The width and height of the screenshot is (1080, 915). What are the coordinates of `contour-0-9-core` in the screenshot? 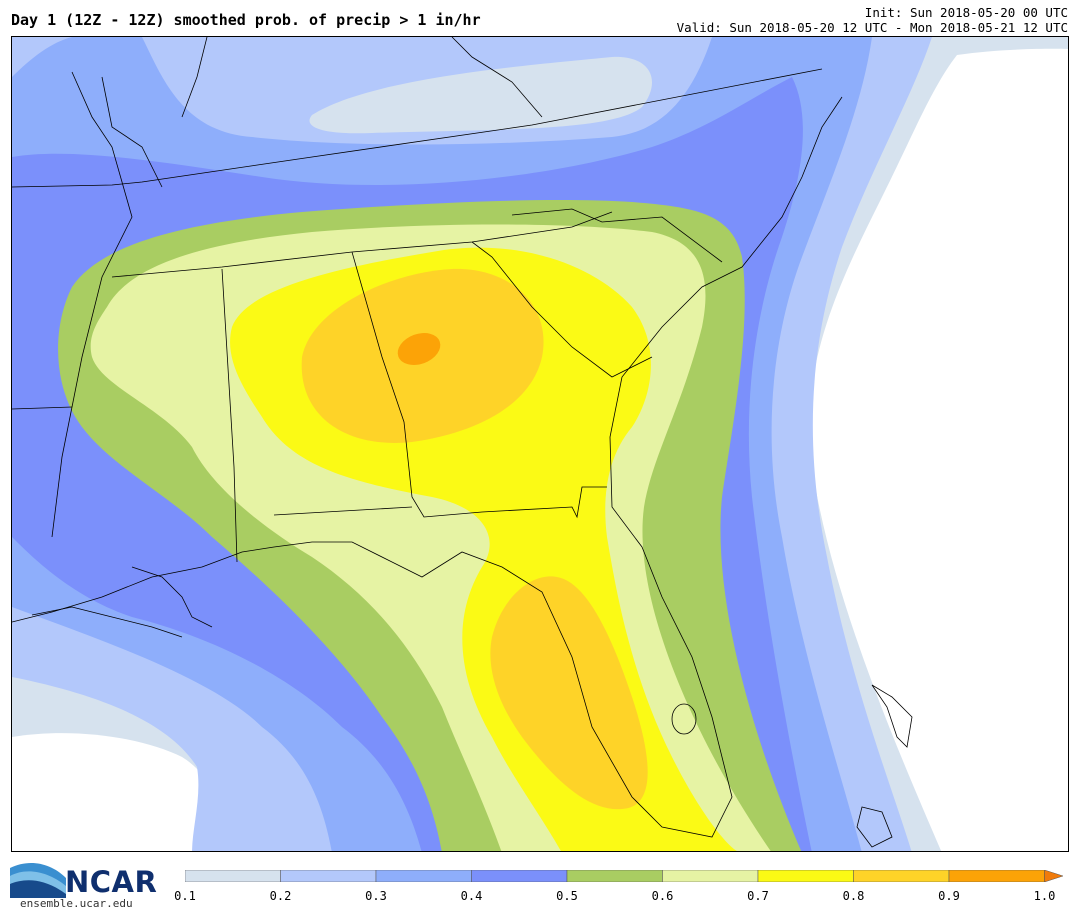 It's located at (419, 349).